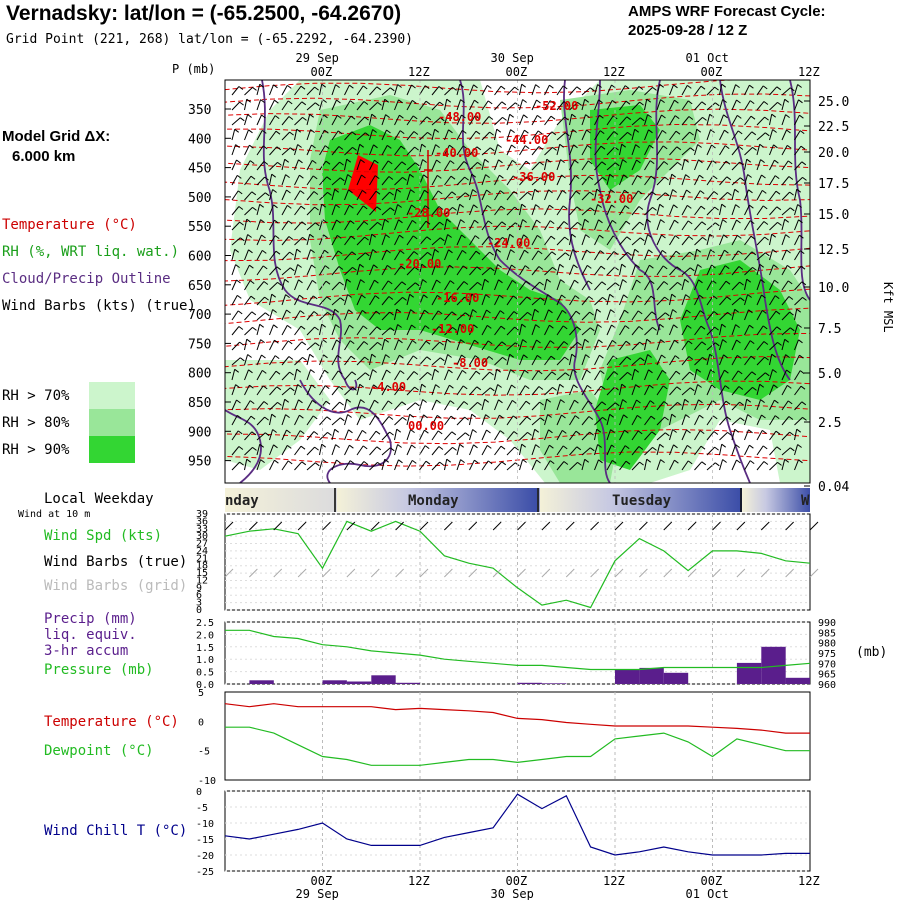 This screenshot has height=900, width=900. I want to click on pressure-tick-label: 550, so click(199, 227).